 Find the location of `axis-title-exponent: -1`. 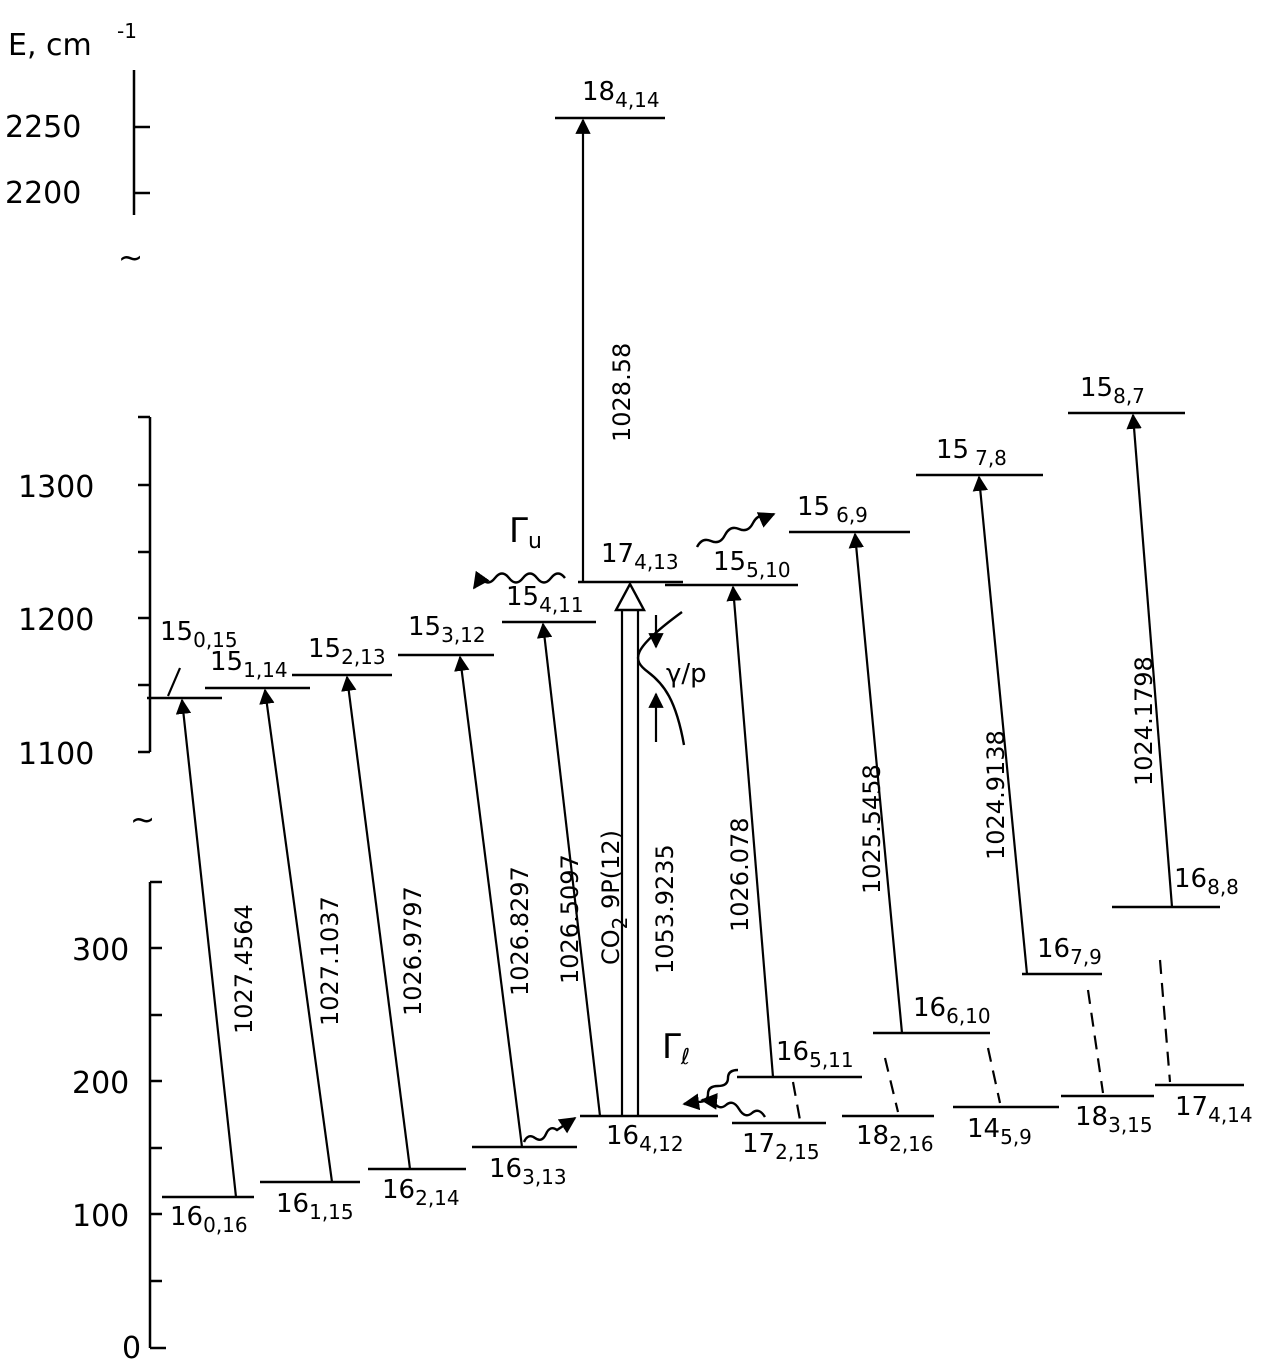

axis-title-exponent: -1 is located at coordinates (127, 31).